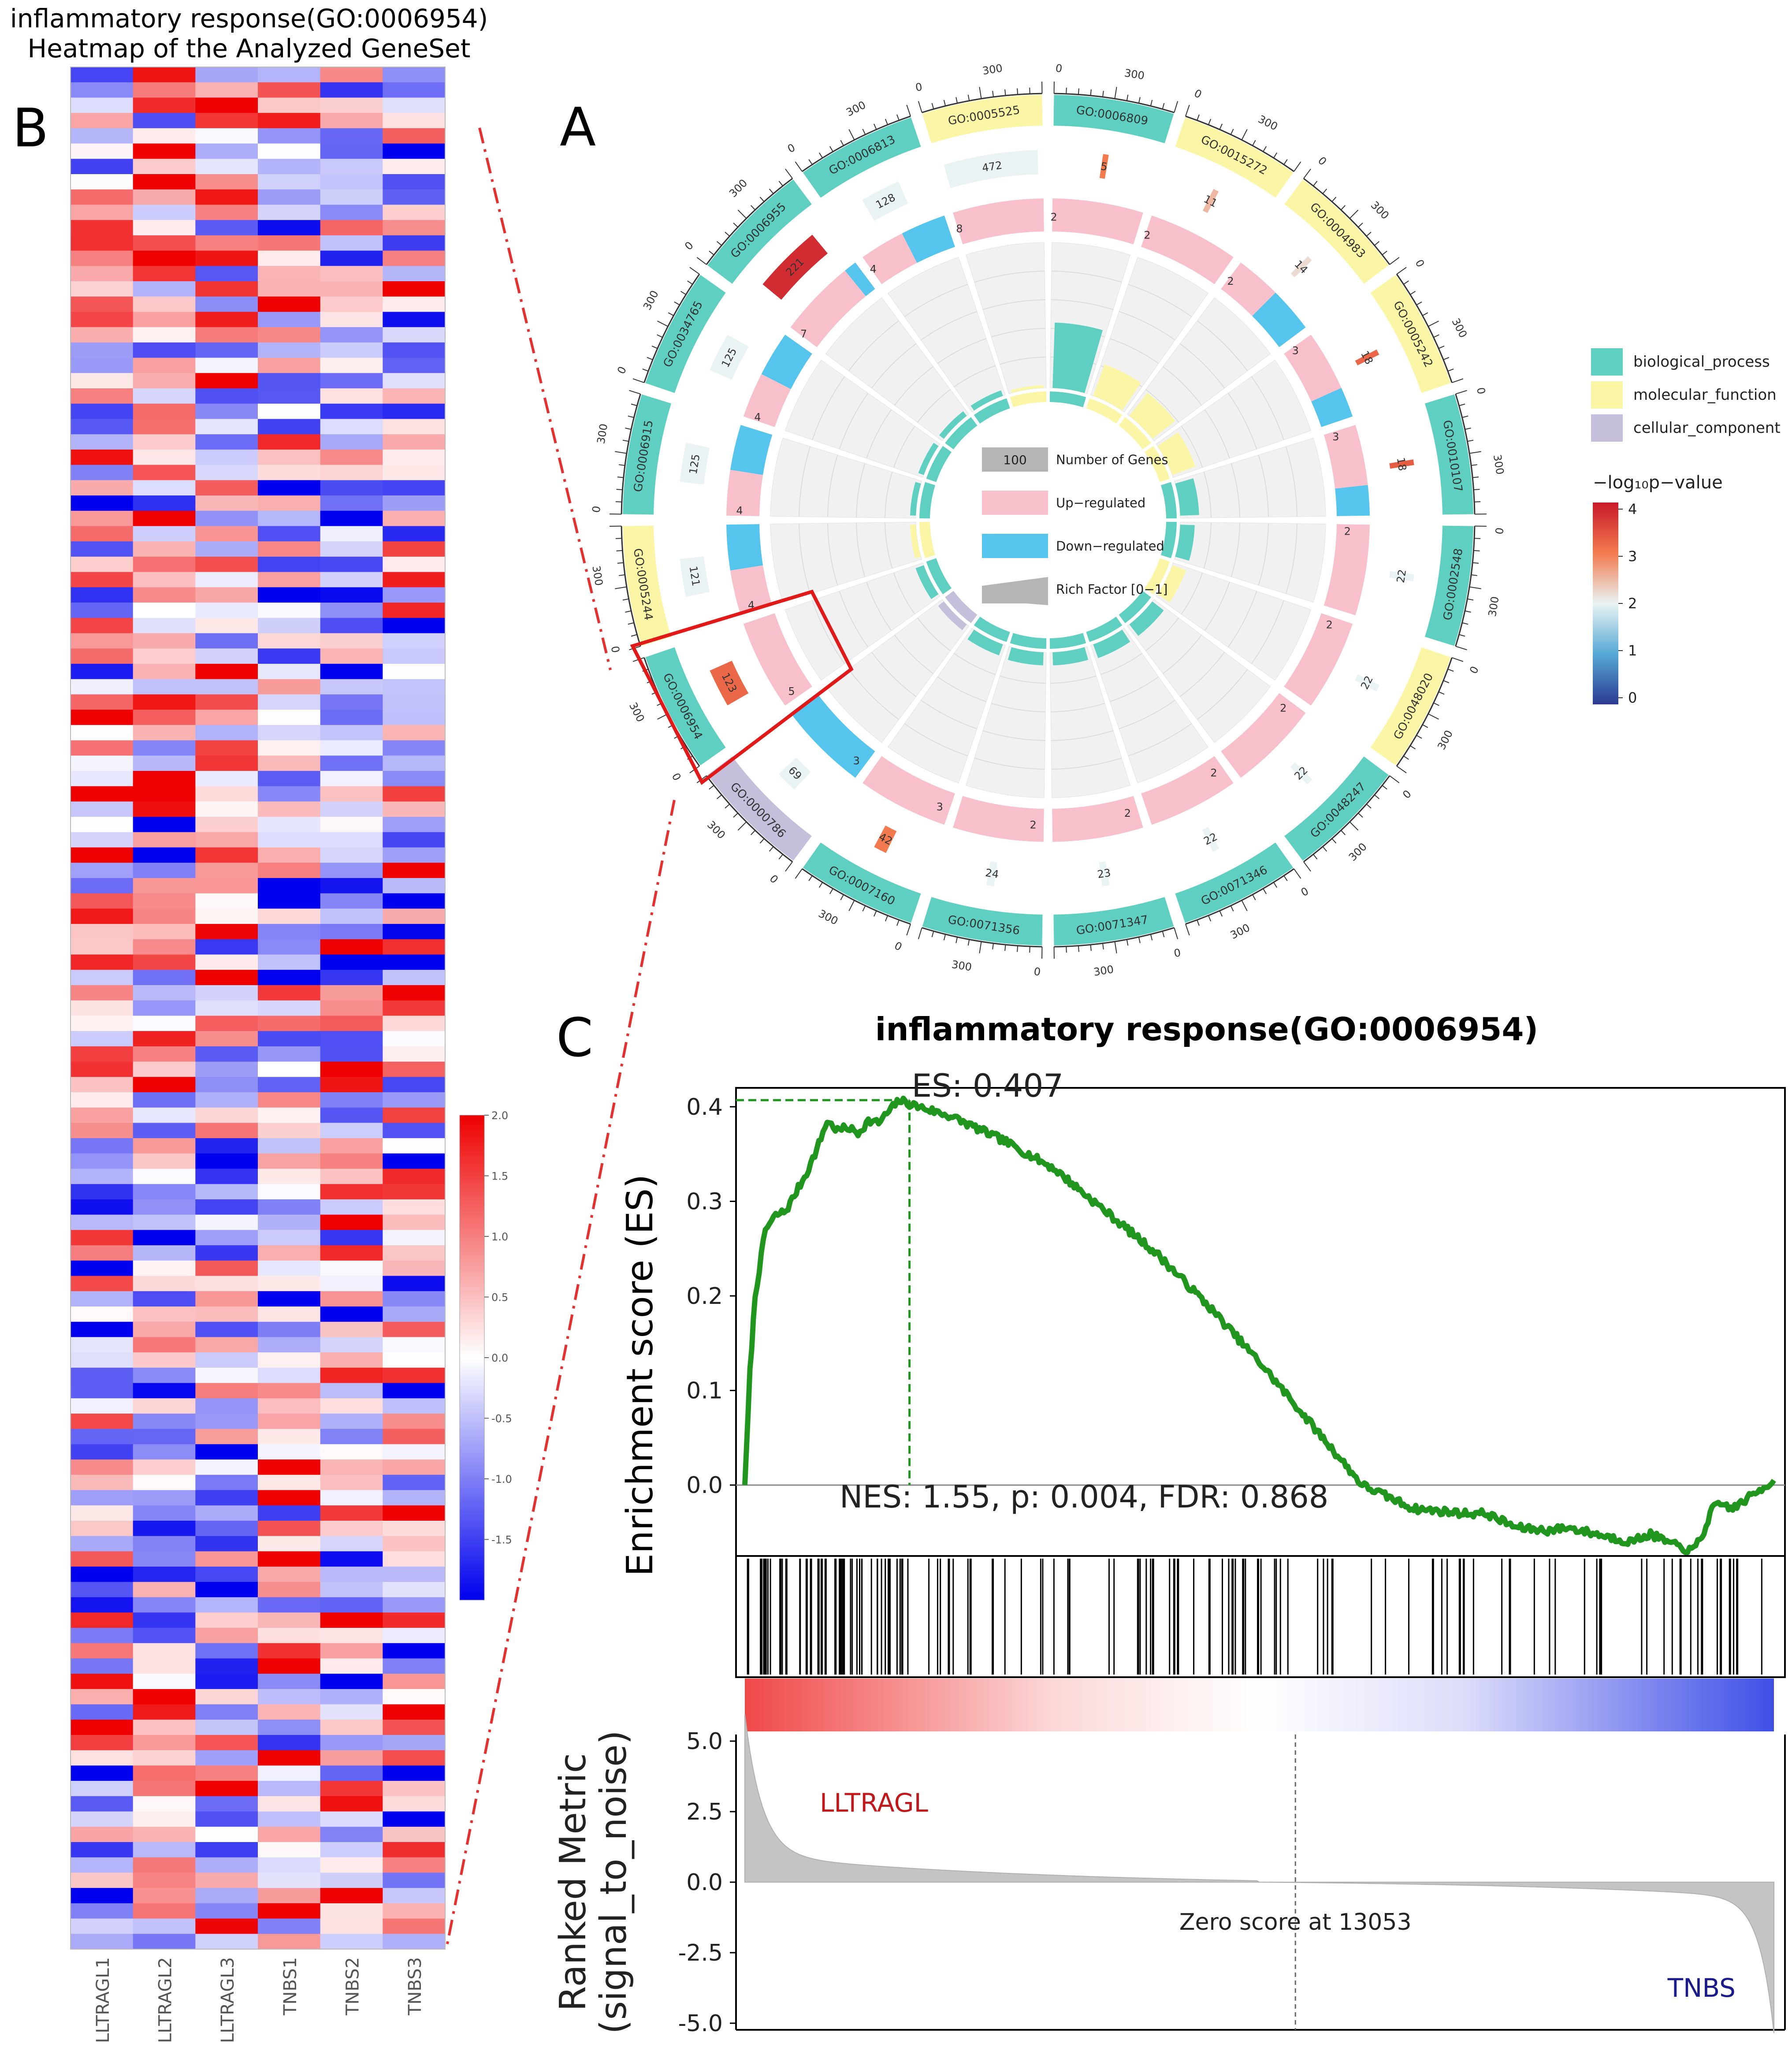 The image size is (1792, 2062). I want to click on gsea-stats: NES: 1.55, p: 0.004, FDR: 0.868, so click(1084, 1497).